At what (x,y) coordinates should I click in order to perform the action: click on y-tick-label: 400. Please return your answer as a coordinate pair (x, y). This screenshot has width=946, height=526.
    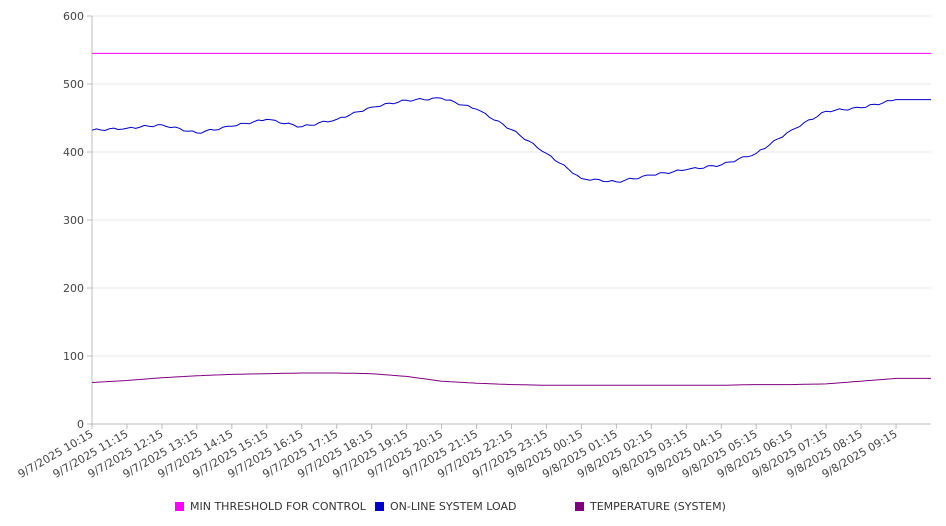
    Looking at the image, I should click on (73, 152).